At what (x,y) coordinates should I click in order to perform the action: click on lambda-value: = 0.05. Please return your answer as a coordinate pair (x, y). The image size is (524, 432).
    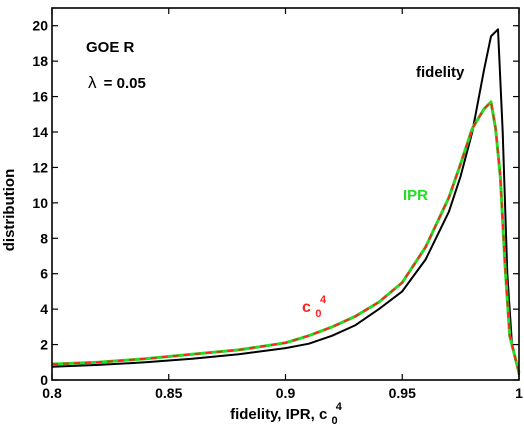
    Looking at the image, I should click on (125, 83).